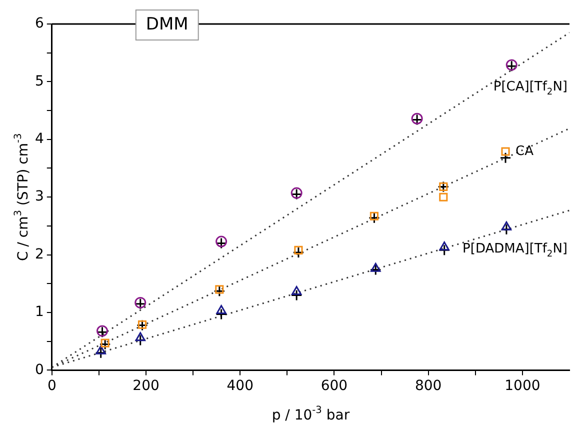  Describe the element at coordinates (146, 386) in the screenshot. I see `x-tick-label: 200` at that location.